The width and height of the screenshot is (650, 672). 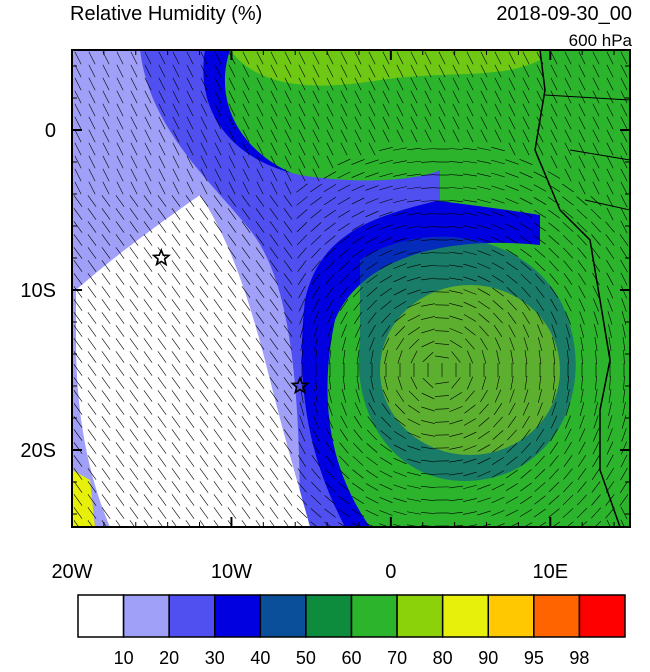 What do you see at coordinates (564, 14) in the screenshot?
I see `date: 2018-09-30_00` at bounding box center [564, 14].